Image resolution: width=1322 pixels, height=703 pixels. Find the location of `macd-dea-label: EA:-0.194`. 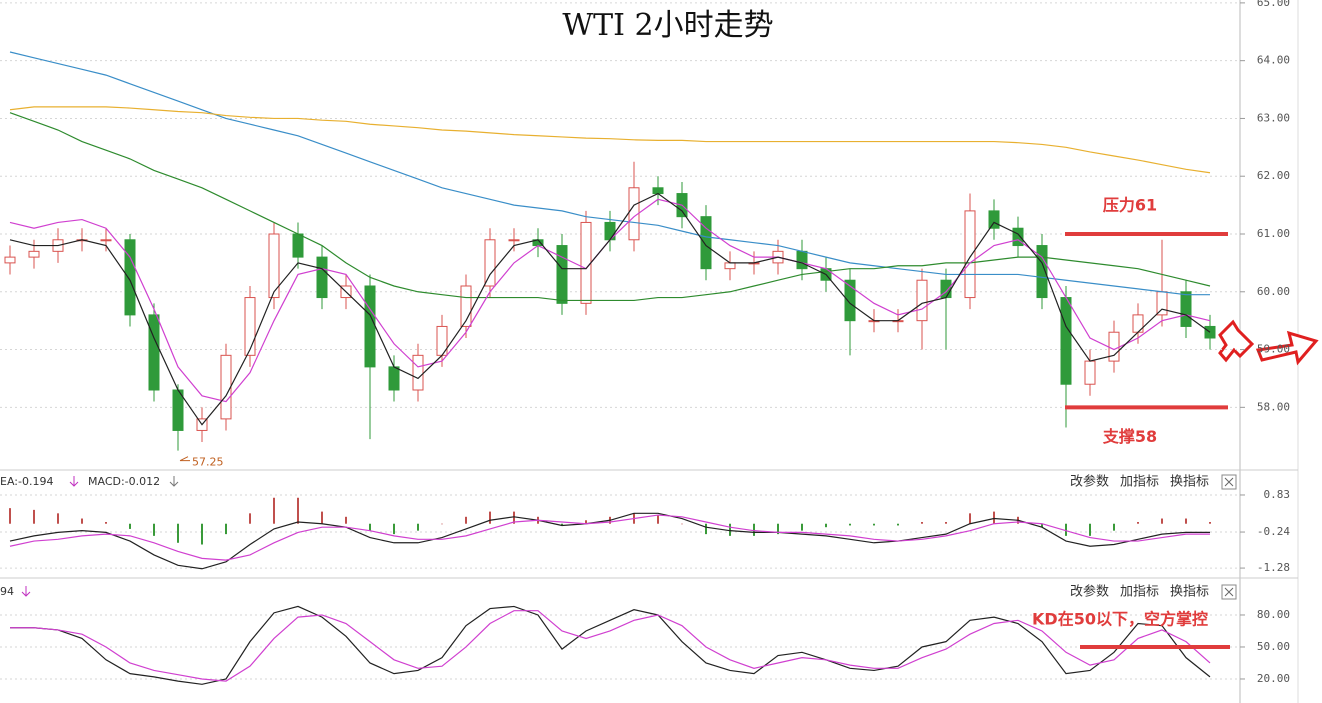

macd-dea-label: EA:-0.194 is located at coordinates (26, 481).